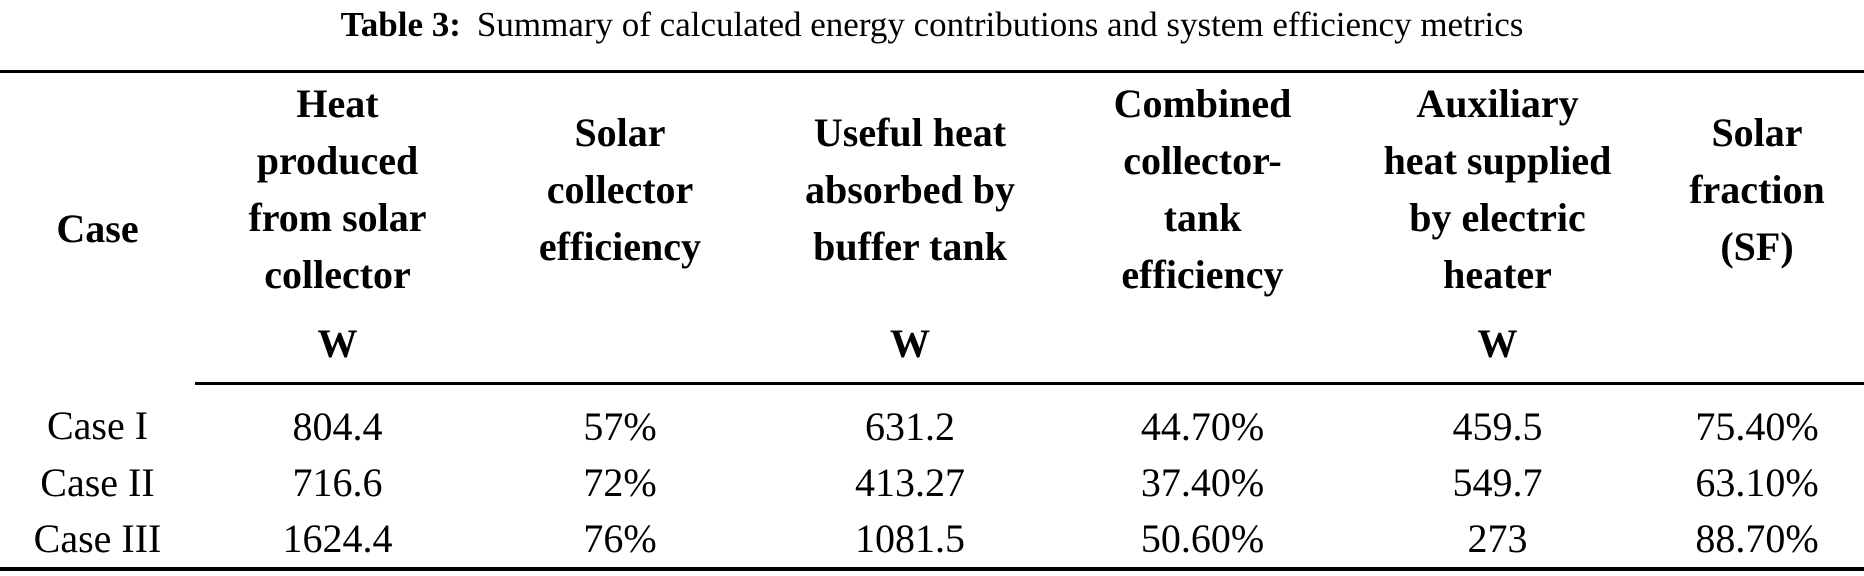 The height and width of the screenshot is (576, 1864). What do you see at coordinates (1757, 426) in the screenshot?
I see `cell-solar-fraction: 75.40%` at bounding box center [1757, 426].